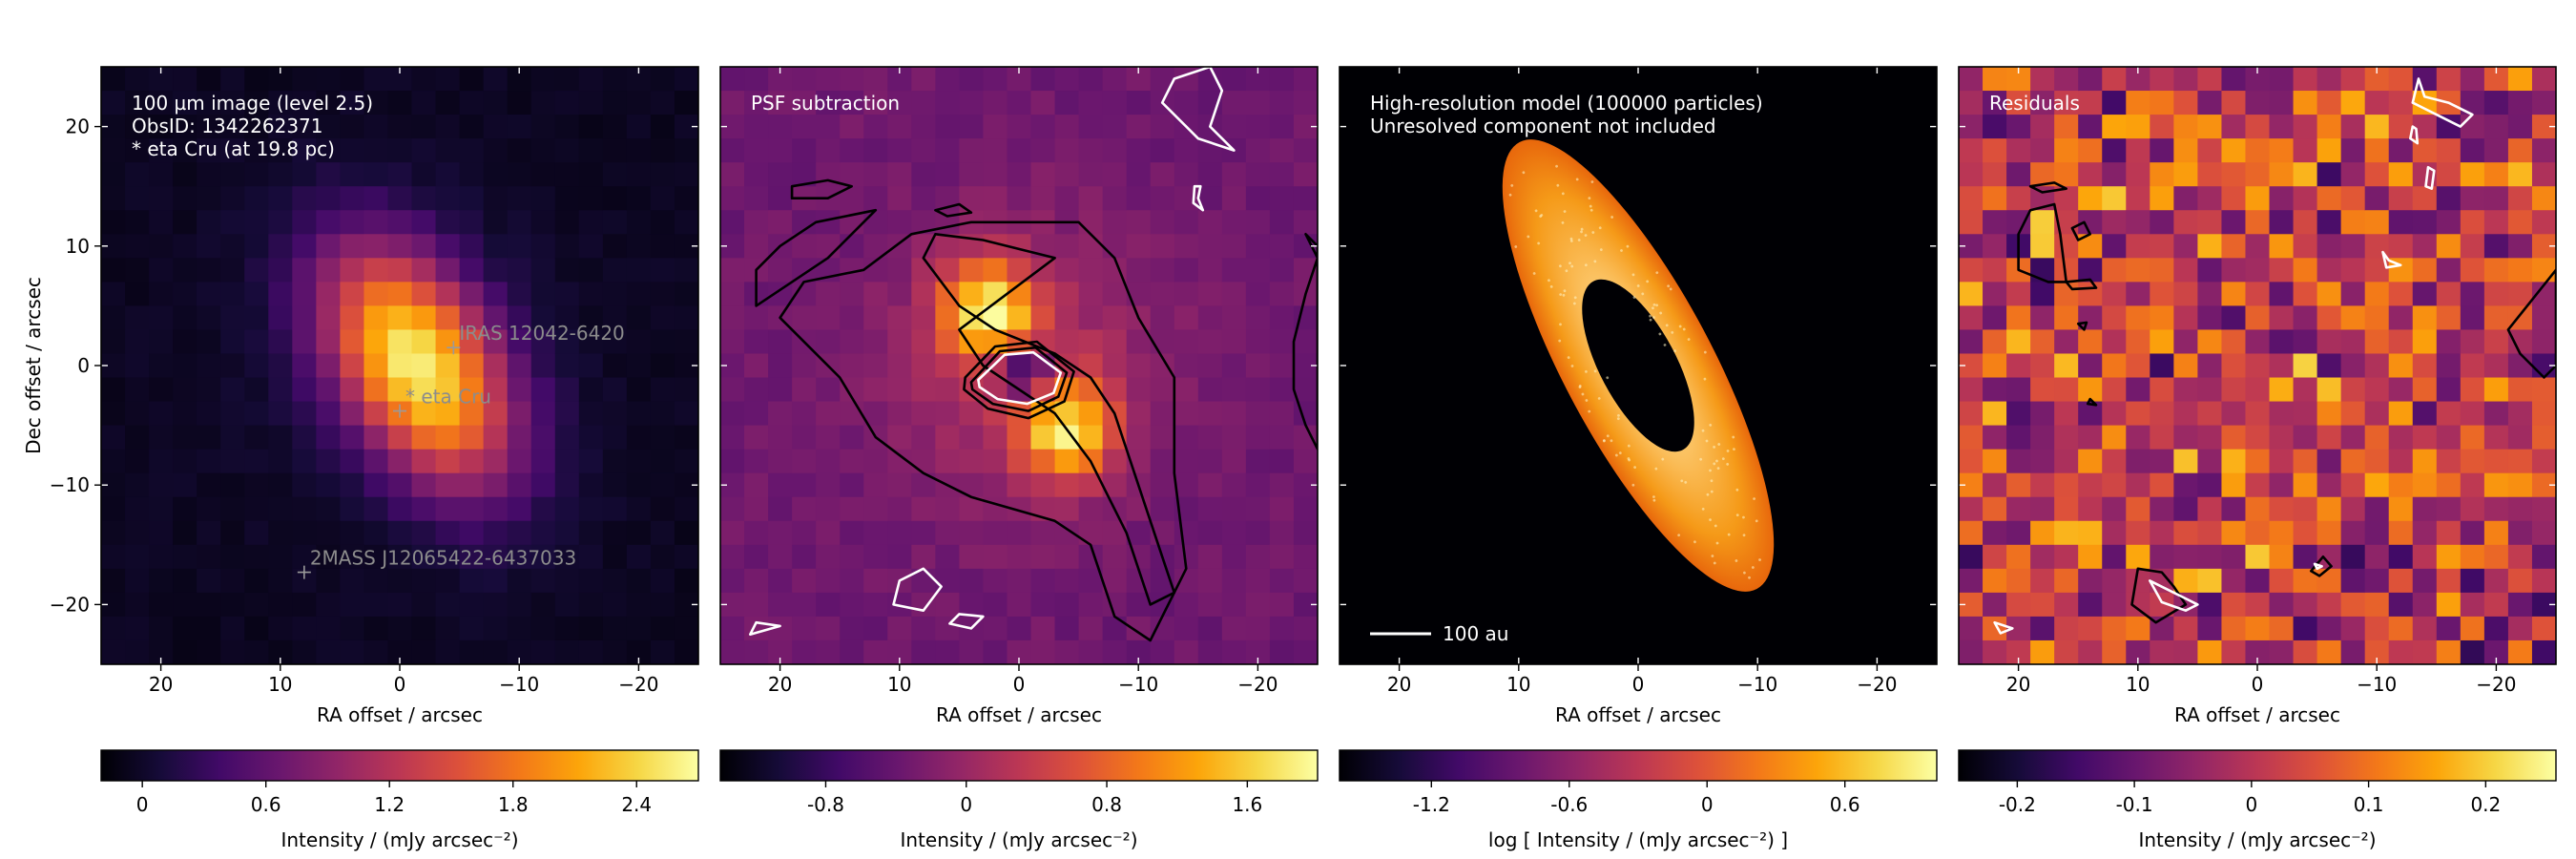  I want to click on colorbar-tick-label: 1.6, so click(1247, 804).